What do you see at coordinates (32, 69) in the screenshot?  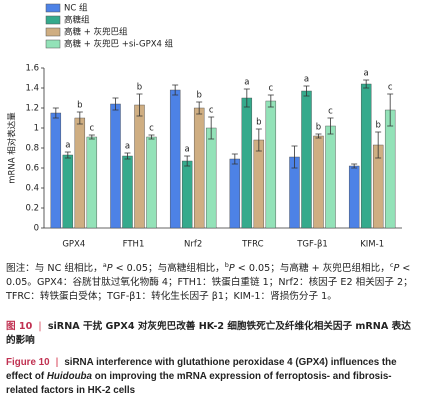 I see `y-tick-label: 1.6` at bounding box center [32, 69].